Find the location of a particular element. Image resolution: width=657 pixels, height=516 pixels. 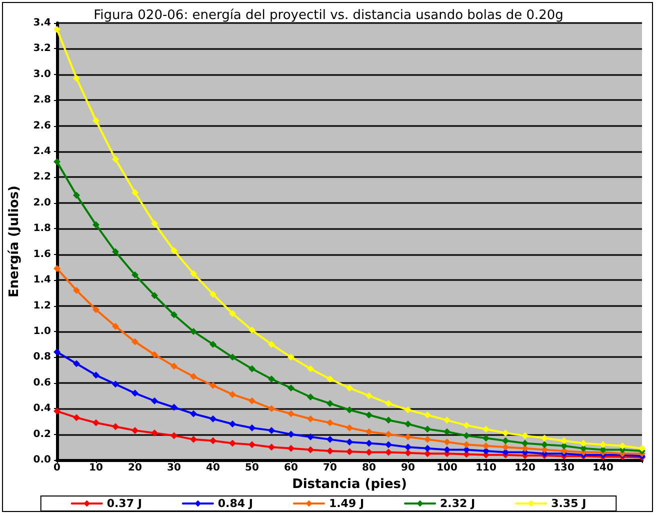

legend-label: 0.37 J is located at coordinates (124, 503).